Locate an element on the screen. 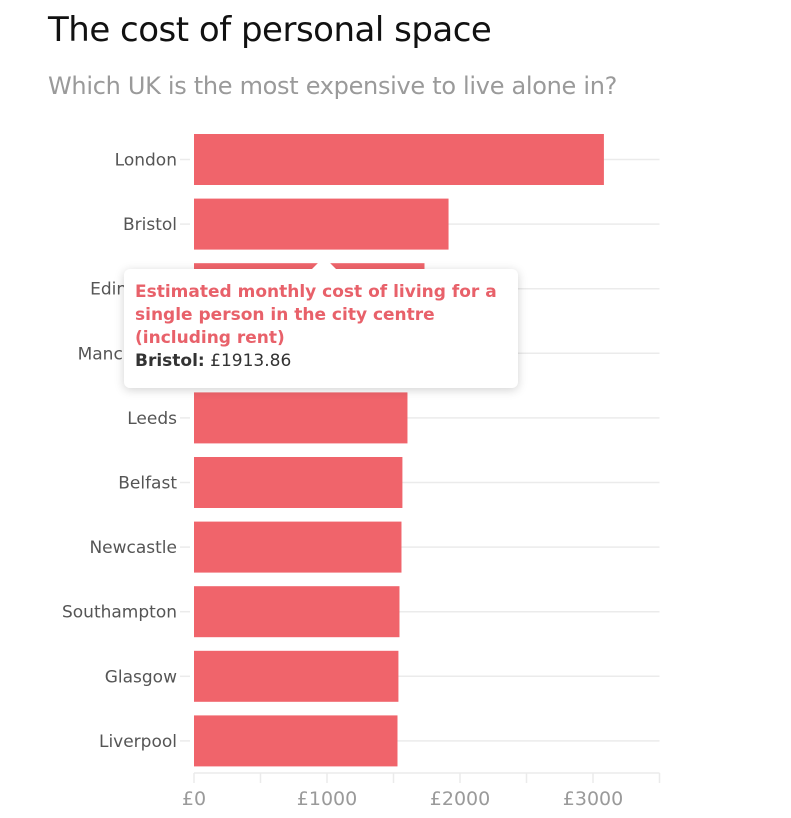 This screenshot has height=818, width=791. tooltip-category: Bristol is located at coordinates (166, 361).